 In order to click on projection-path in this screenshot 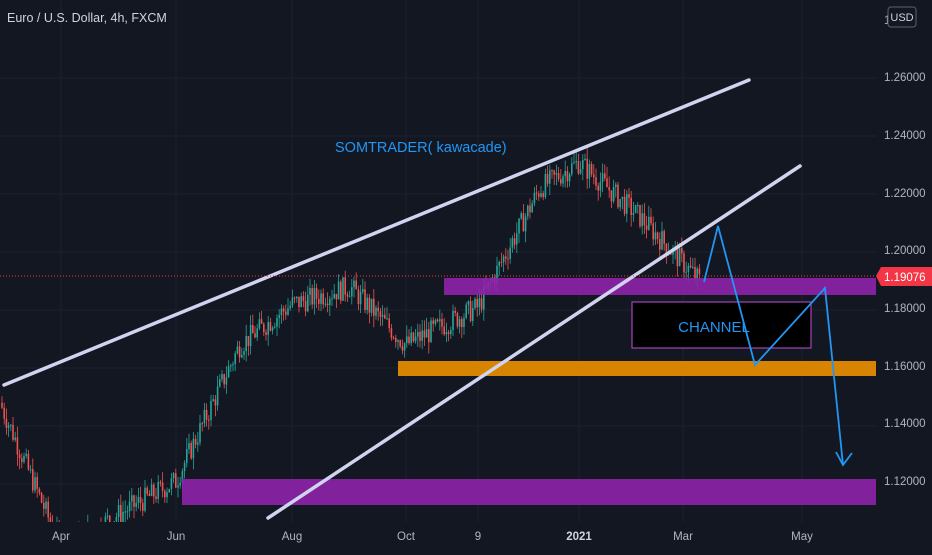, I will do `click(773, 345)`.